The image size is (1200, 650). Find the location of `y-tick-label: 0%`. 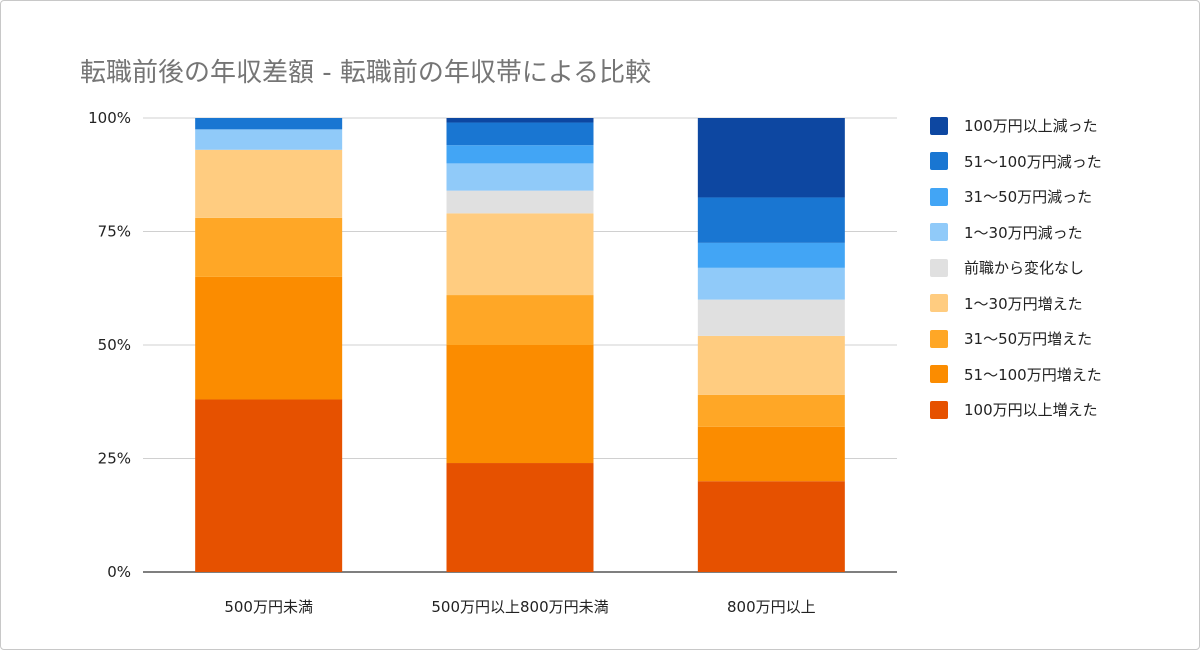

y-tick-label: 0% is located at coordinates (119, 572).